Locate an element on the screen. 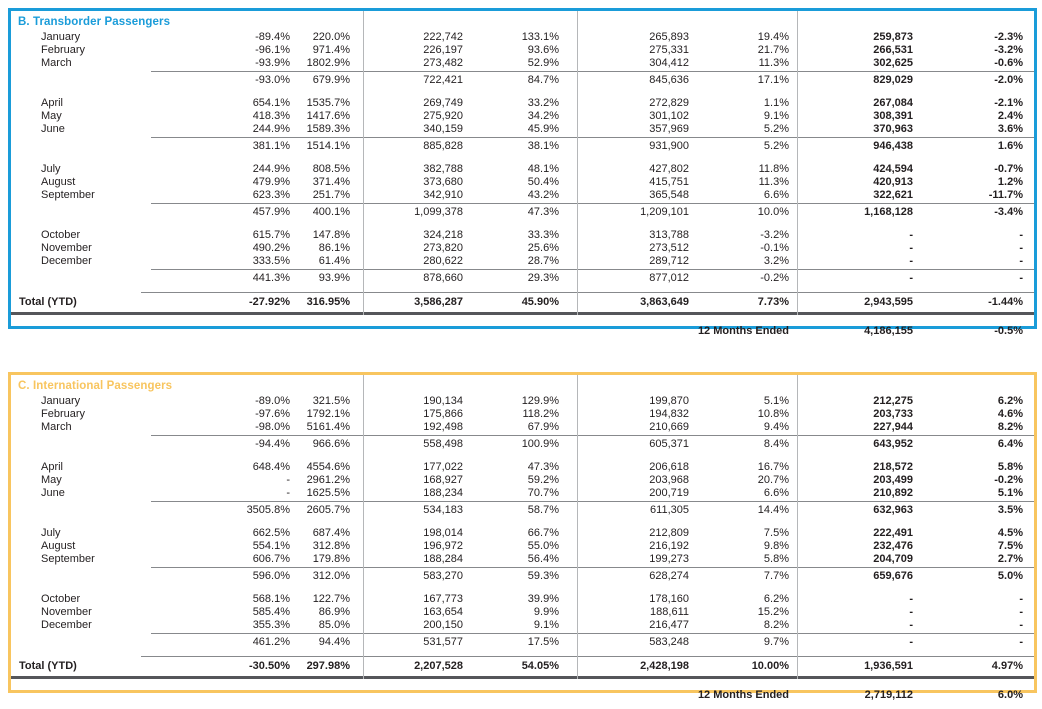  table-cell: 45.90% is located at coordinates (540, 302).